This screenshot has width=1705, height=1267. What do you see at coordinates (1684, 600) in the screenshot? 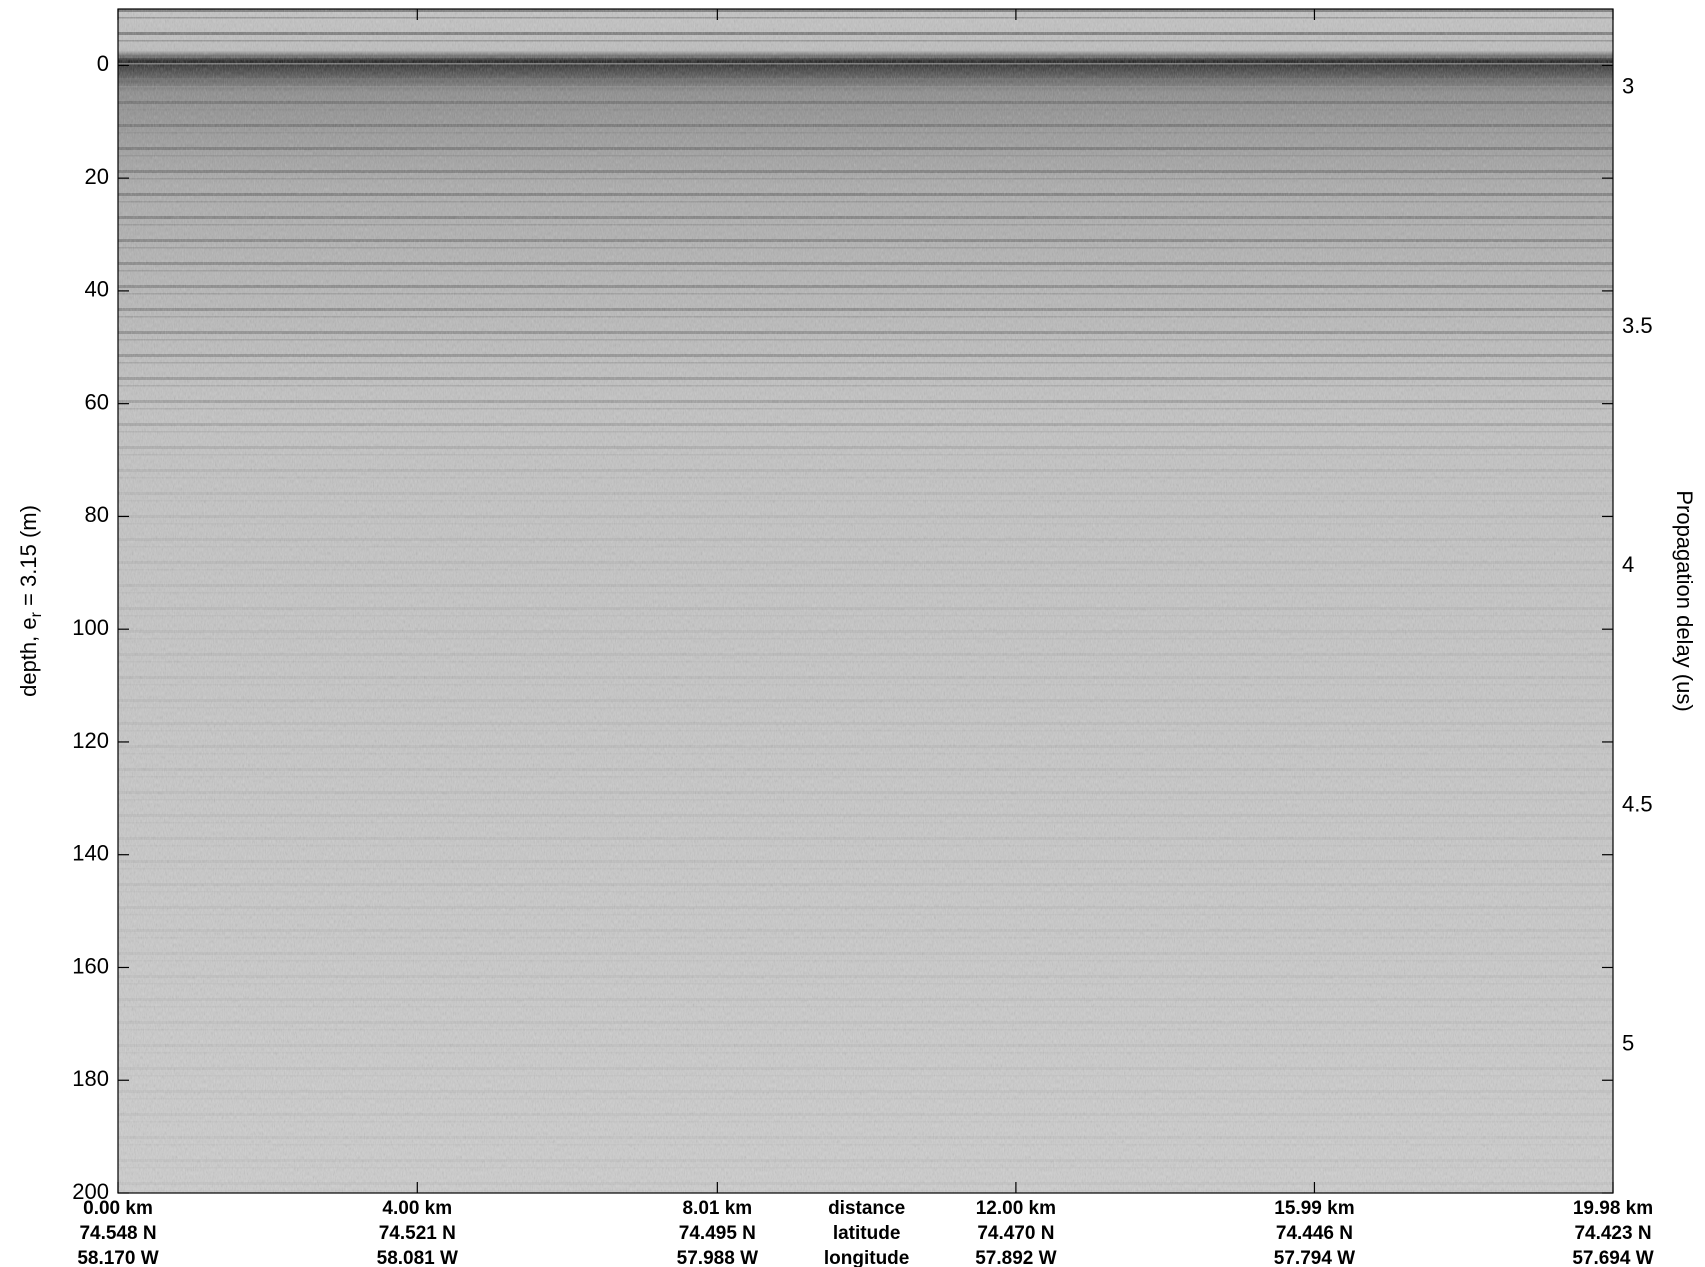
I see `y2-axis-label: Propagation delay (us)` at bounding box center [1684, 600].